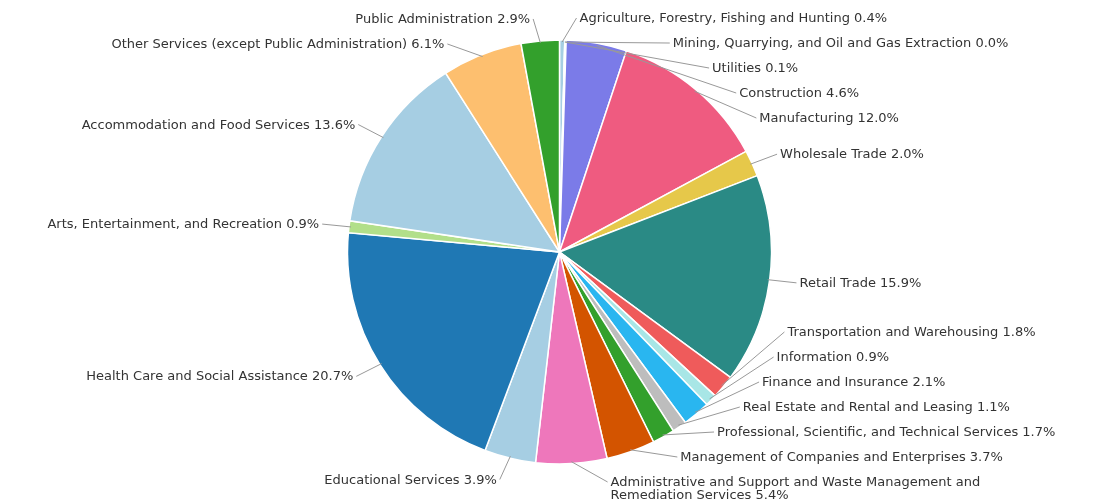  Describe the element at coordinates (911, 331) in the screenshot. I see `slice-label: Transportation and Warehousing 1.8%` at that location.